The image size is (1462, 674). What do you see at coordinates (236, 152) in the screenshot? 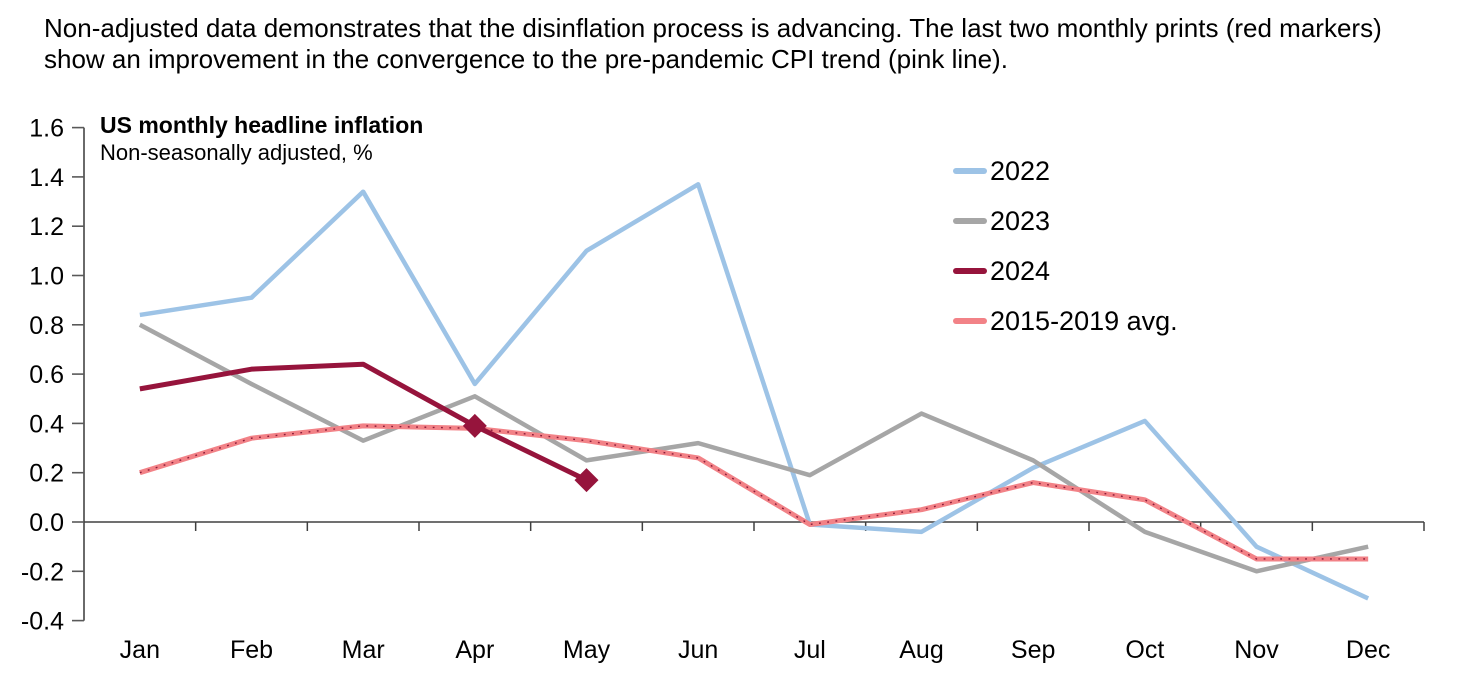
I see `chart-subtitle: Non-seasonally adjusted, %` at bounding box center [236, 152].